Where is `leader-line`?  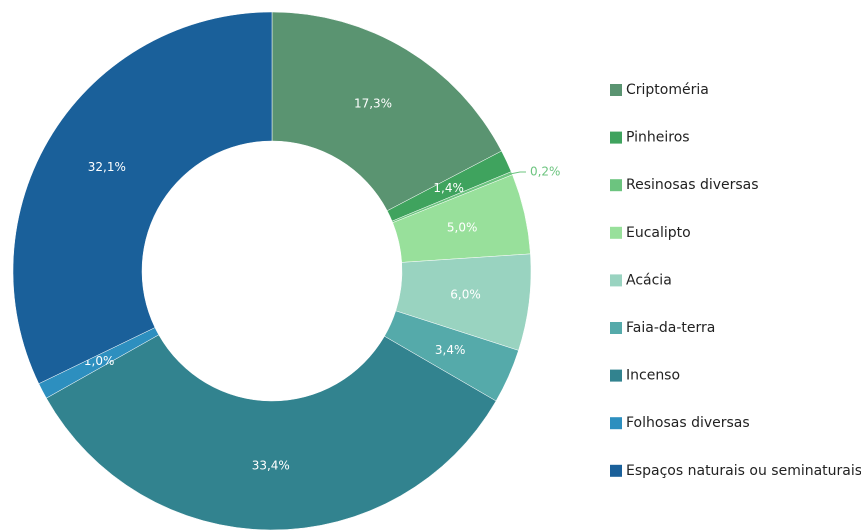 leader-line is located at coordinates (517, 173).